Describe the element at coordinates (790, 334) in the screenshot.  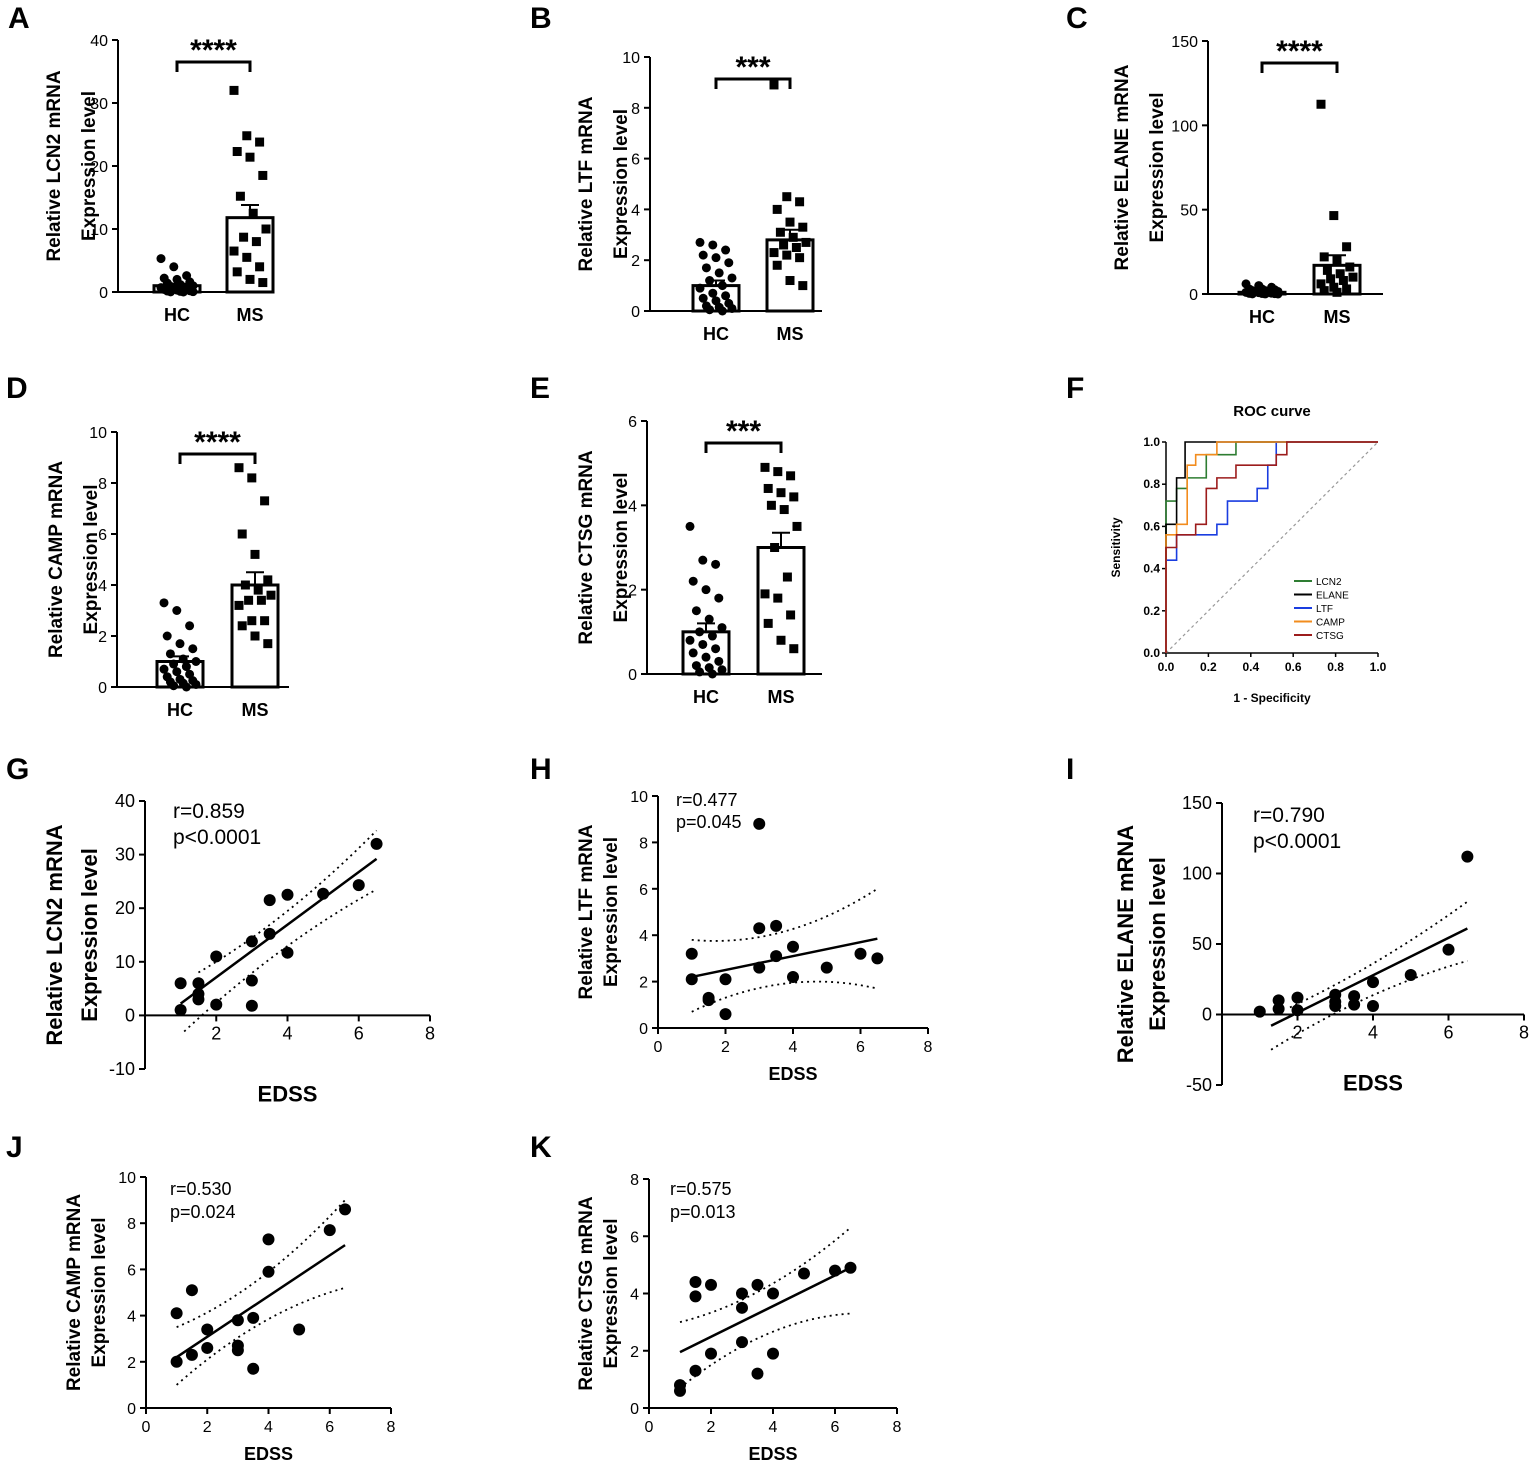
I see `category-label-MS: MS` at that location.